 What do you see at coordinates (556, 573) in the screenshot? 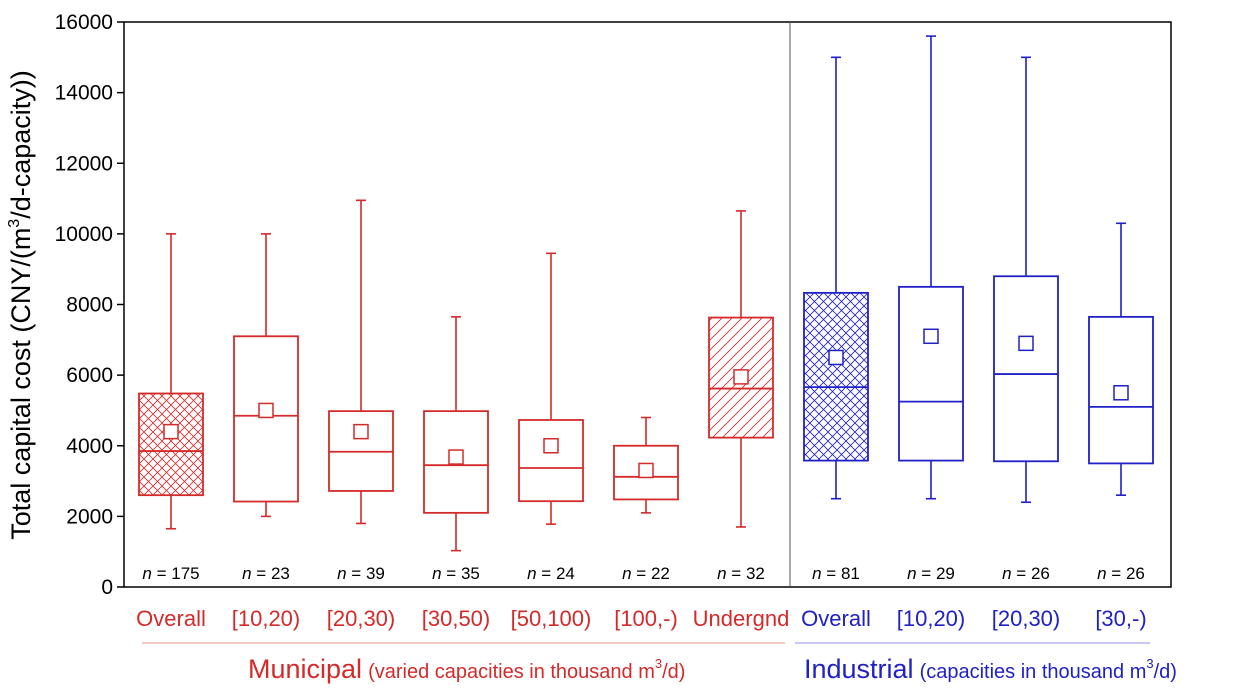
I see `n-value: = 24` at bounding box center [556, 573].